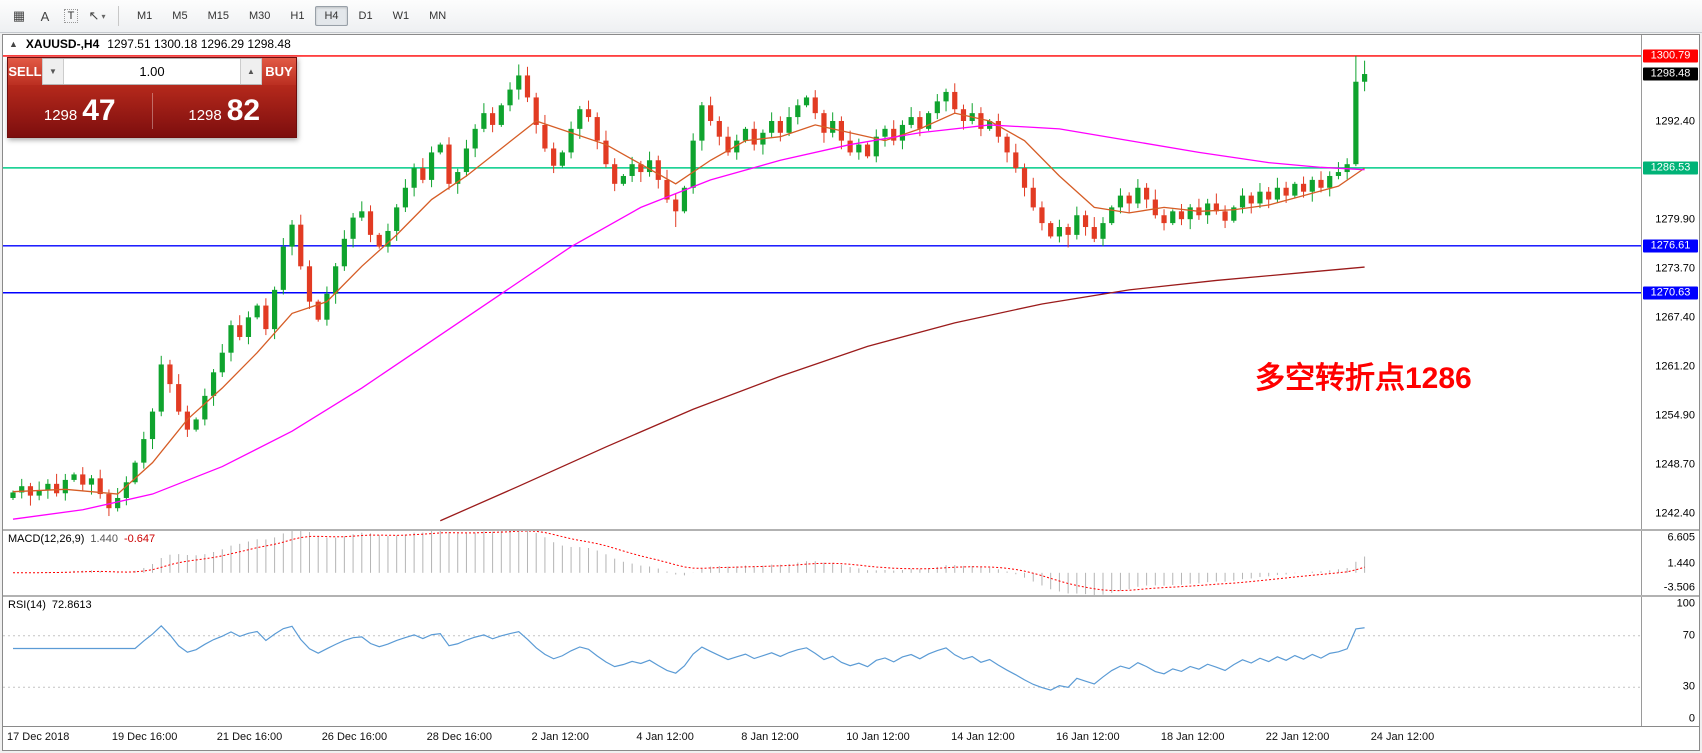  Describe the element at coordinates (279, 71) in the screenshot. I see `buy-button: BUY` at that location.